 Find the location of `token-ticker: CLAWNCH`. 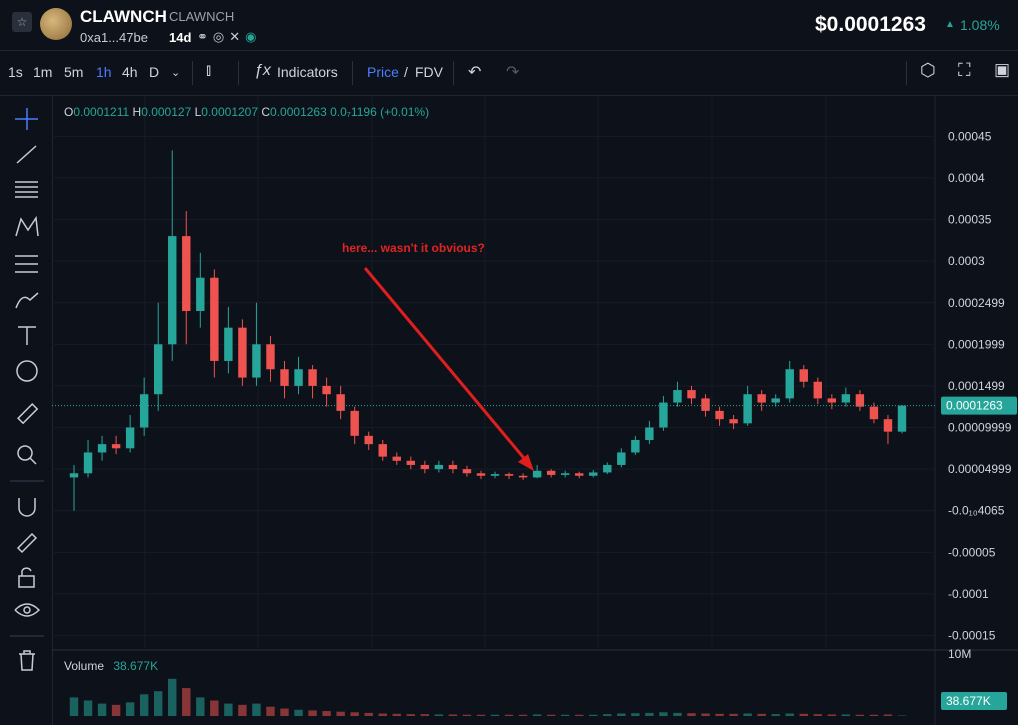

token-ticker: CLAWNCH is located at coordinates (202, 16).